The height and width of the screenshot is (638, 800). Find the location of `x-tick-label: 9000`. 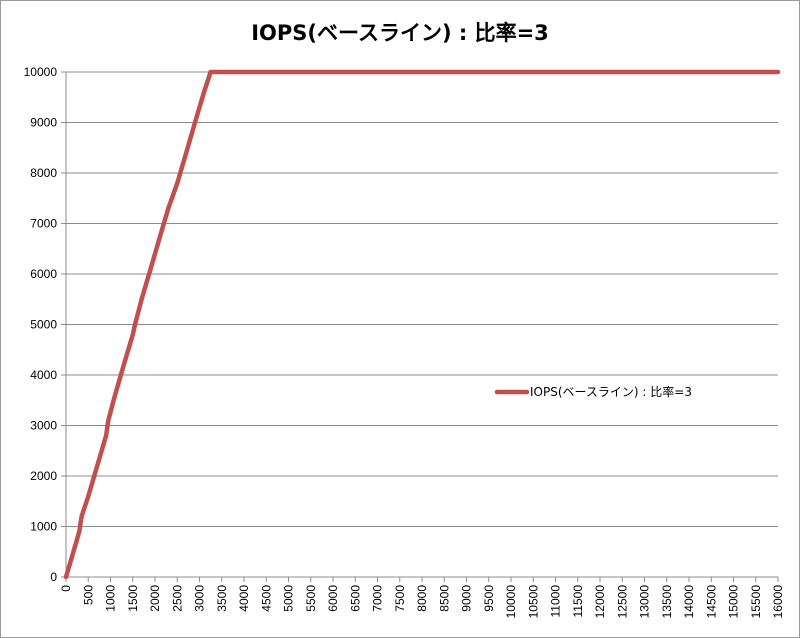

x-tick-label: 9000 is located at coordinates (467, 598).